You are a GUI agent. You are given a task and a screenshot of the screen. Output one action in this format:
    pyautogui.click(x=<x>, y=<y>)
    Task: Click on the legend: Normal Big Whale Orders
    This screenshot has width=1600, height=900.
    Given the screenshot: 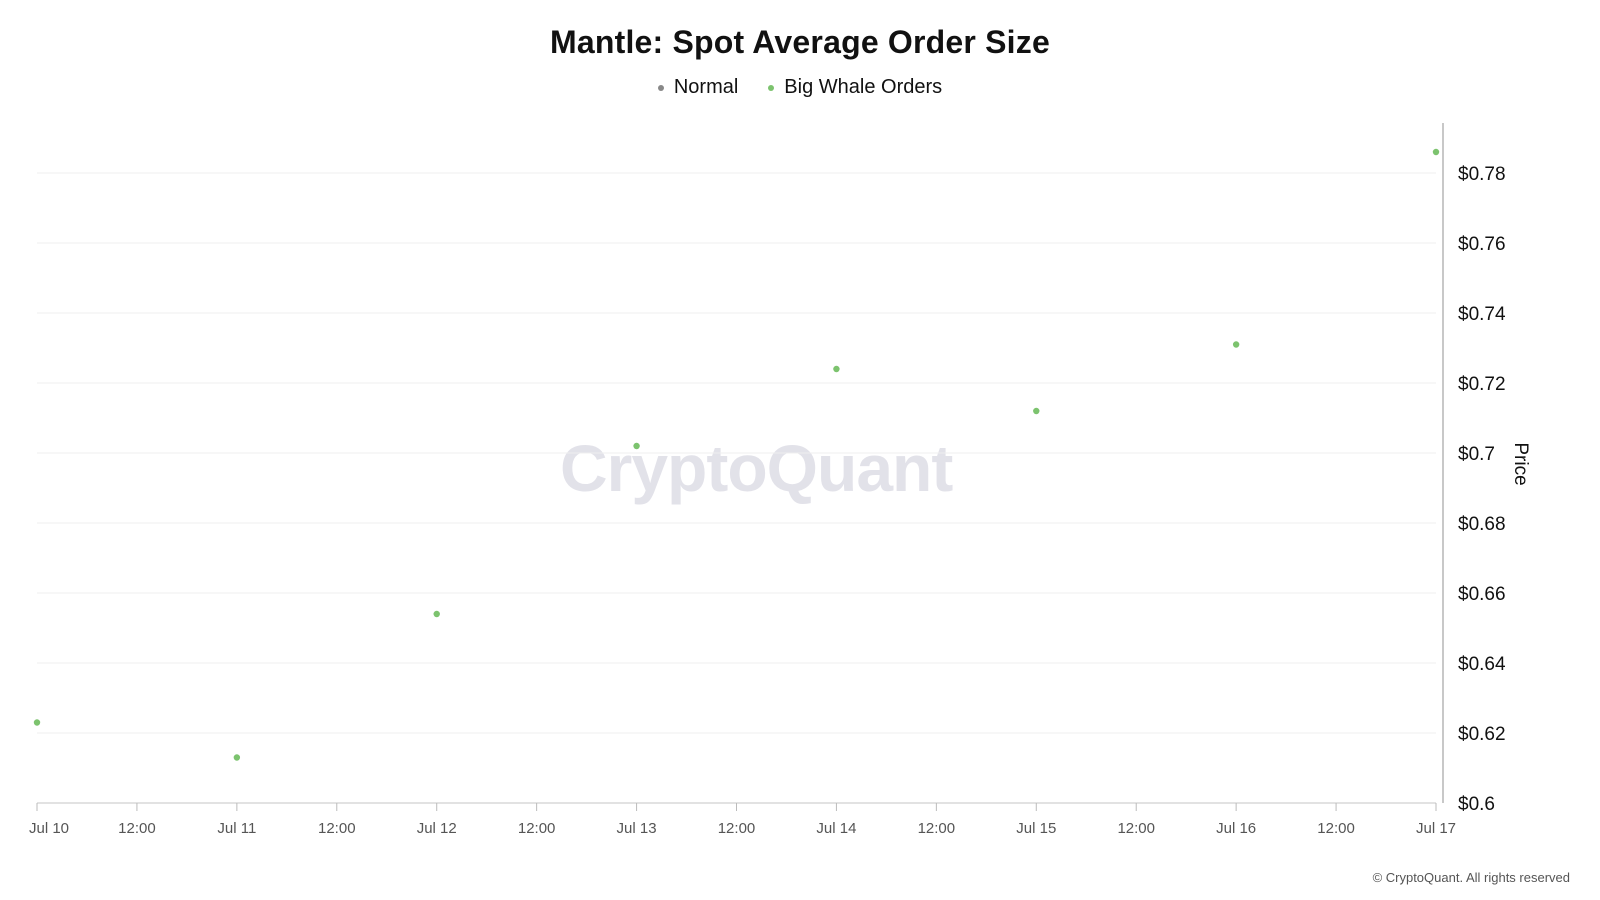 What is the action you would take?
    pyautogui.click(x=800, y=87)
    